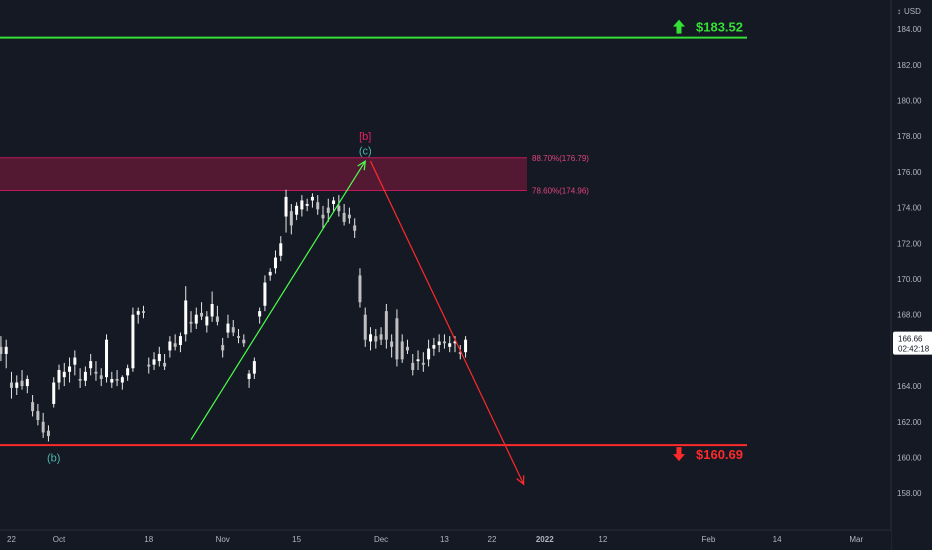 This screenshot has height=550, width=932. Describe the element at coordinates (545, 539) in the screenshot. I see `x-tick-label: 2022` at that location.